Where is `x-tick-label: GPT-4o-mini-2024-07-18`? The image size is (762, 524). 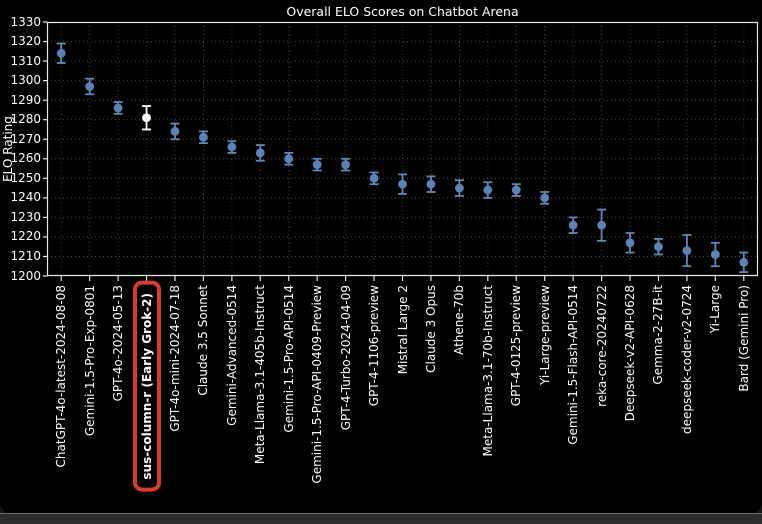 x-tick-label: GPT-4o-mini-2024-07-18 is located at coordinates (174, 358).